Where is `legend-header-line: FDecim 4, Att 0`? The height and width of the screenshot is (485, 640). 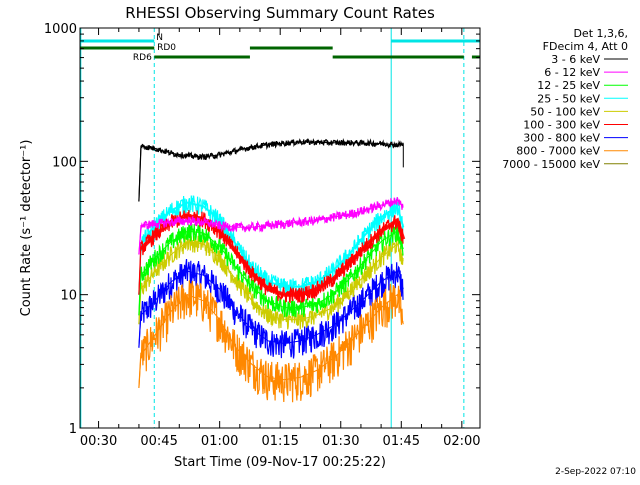 legend-header-line: FDecim 4, Att 0 is located at coordinates (585, 46).